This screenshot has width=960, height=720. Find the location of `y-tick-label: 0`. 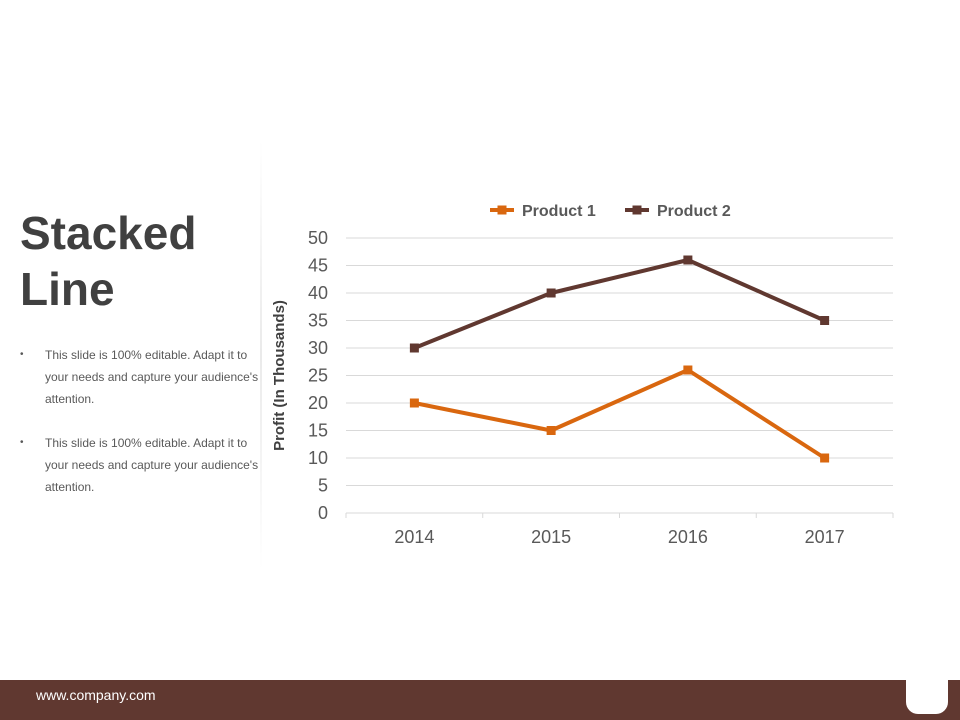

y-tick-label: 0 is located at coordinates (323, 513).